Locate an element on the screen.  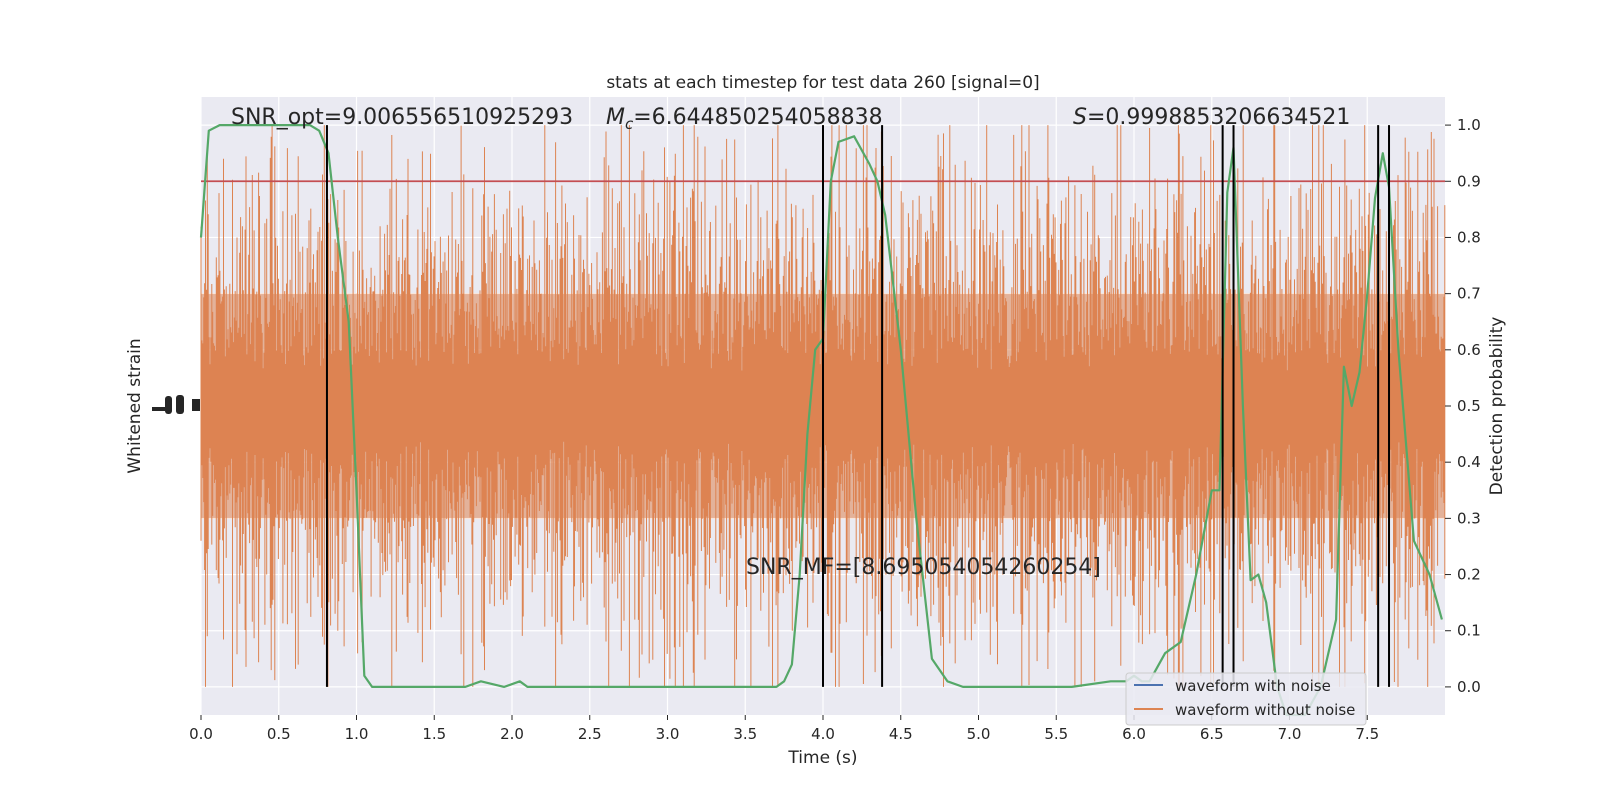
x-tick-label: 5.0 is located at coordinates (979, 734).